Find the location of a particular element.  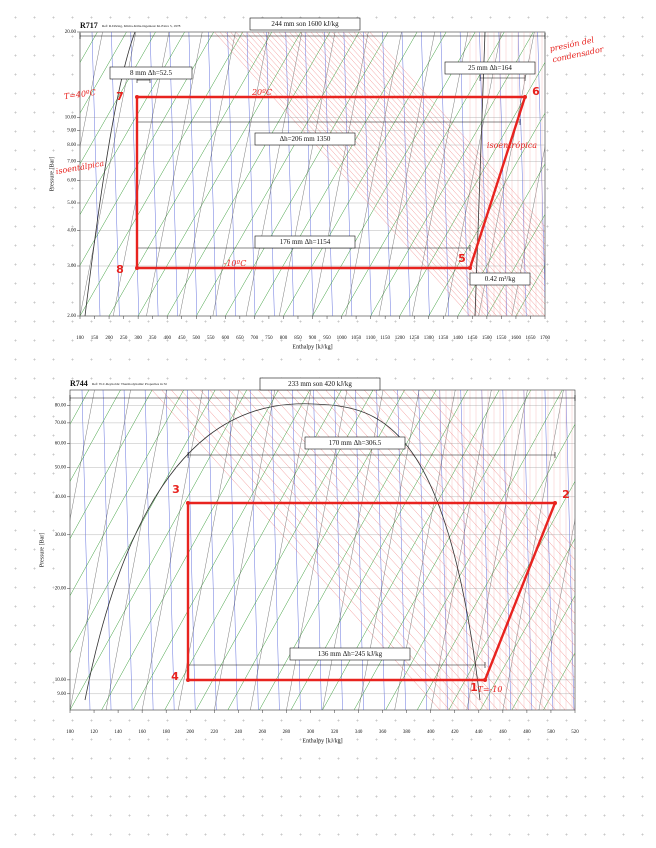

measure-text: 176 mm Δh=1154 is located at coordinates (305, 242).